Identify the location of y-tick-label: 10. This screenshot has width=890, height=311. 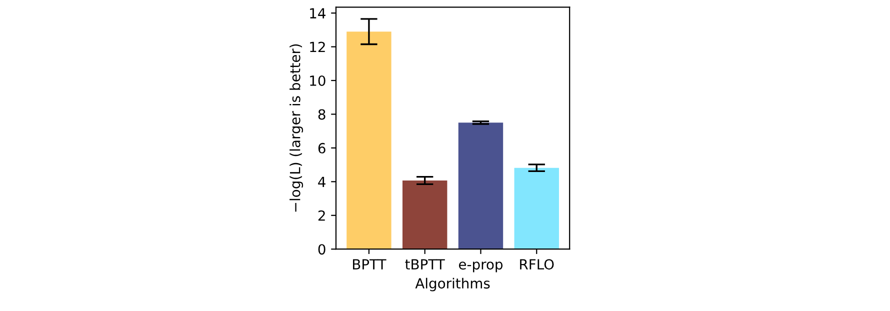
(318, 80).